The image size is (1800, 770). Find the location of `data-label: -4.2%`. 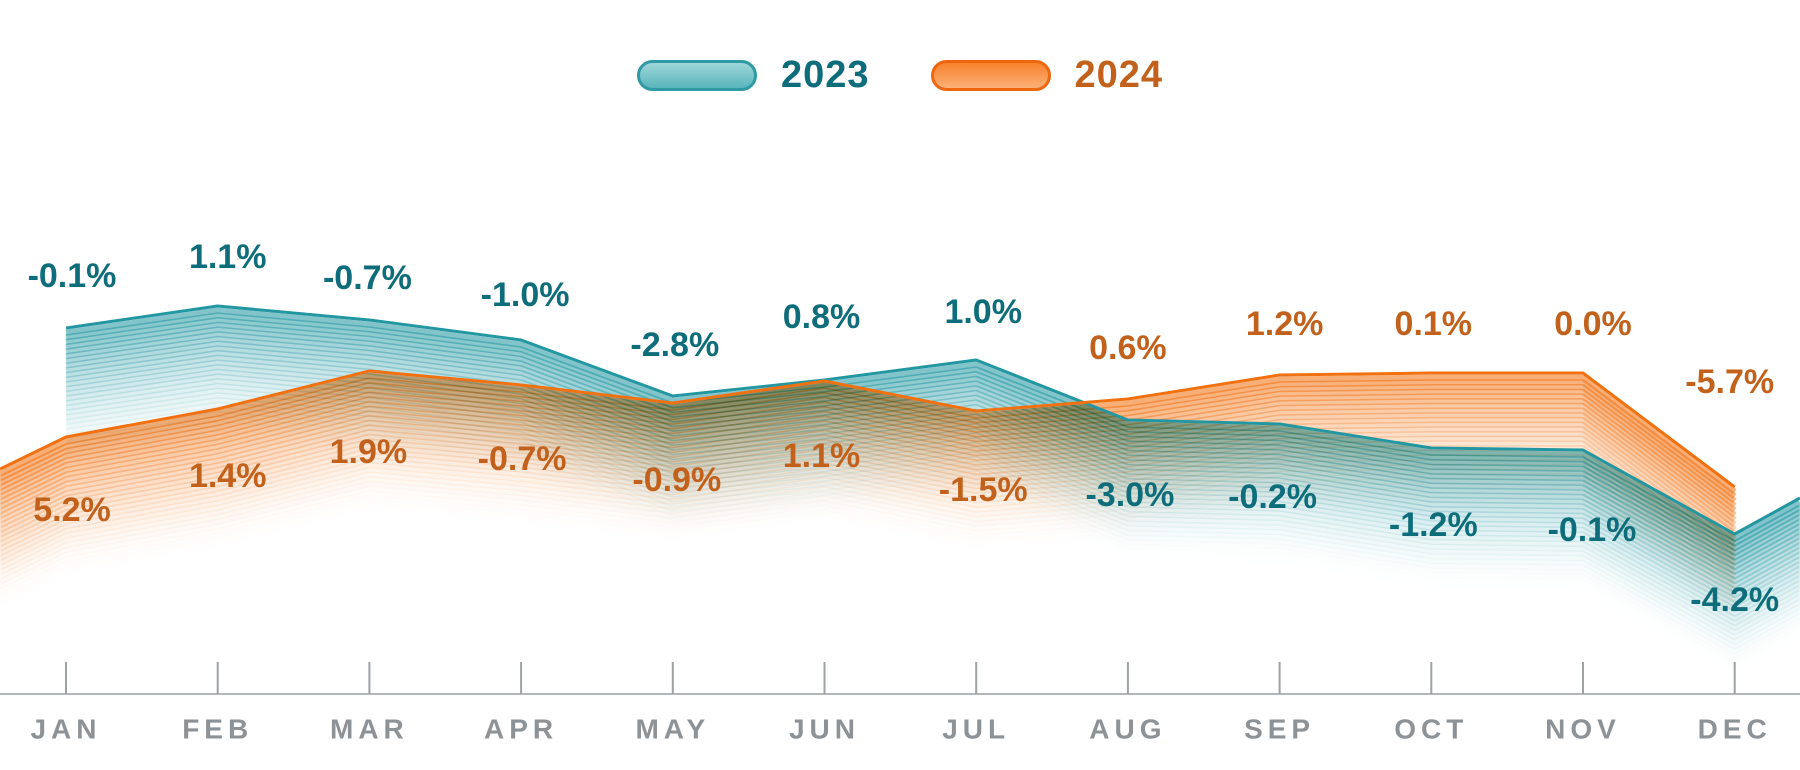

data-label: -4.2% is located at coordinates (1734, 600).